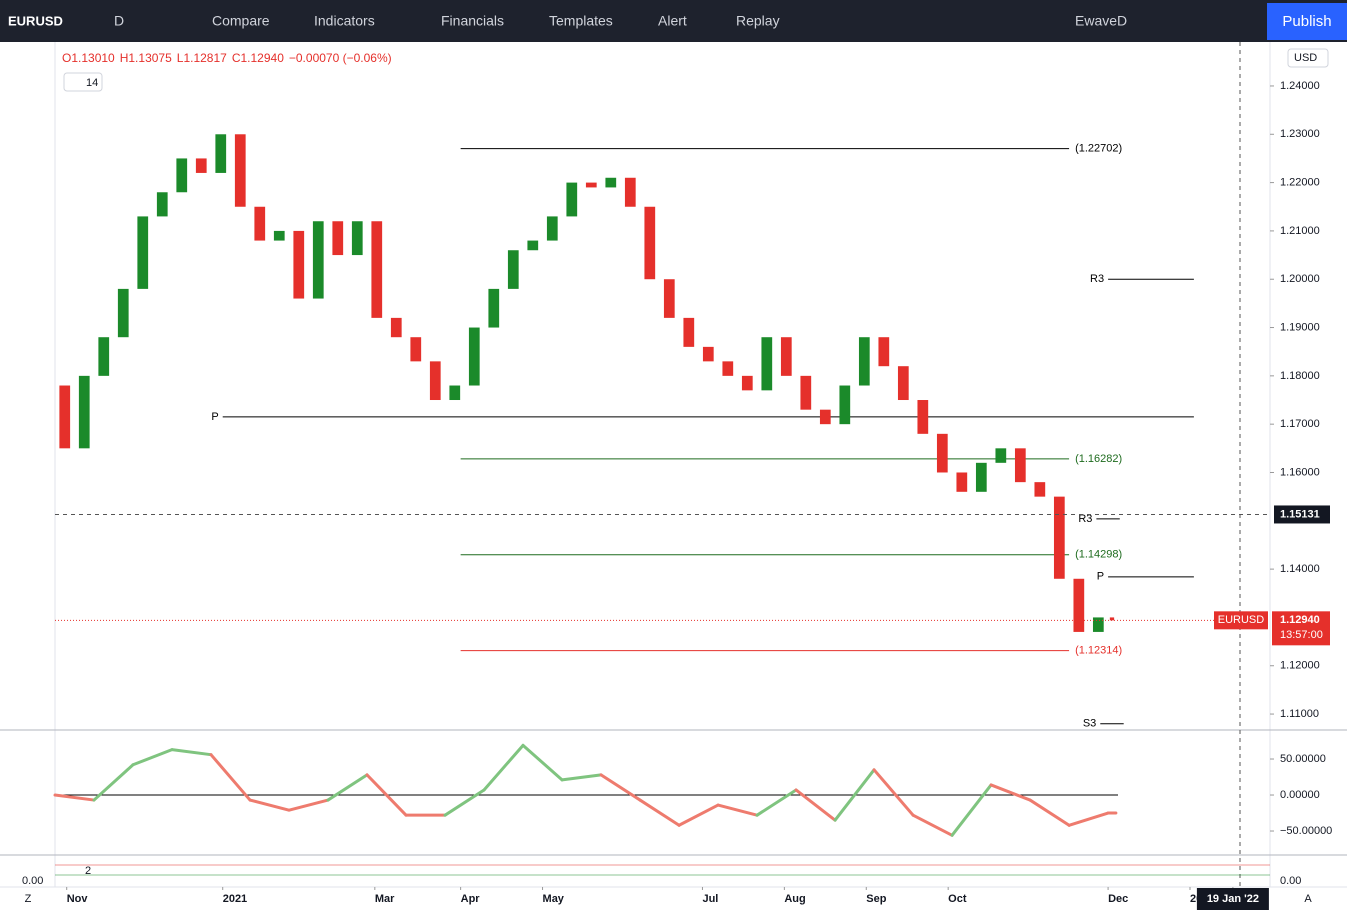 The width and height of the screenshot is (1347, 918). I want to click on publish-button, so click(1307, 21).